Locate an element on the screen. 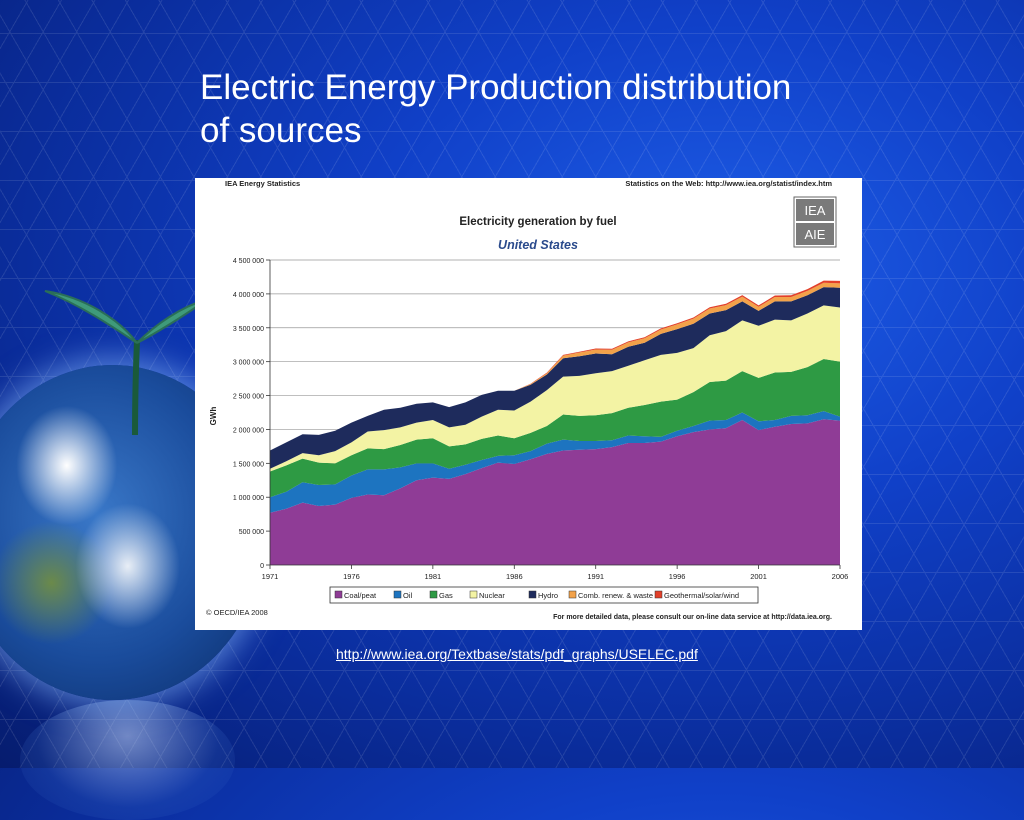  logo-text-bottom: AIE is located at coordinates (815, 234).